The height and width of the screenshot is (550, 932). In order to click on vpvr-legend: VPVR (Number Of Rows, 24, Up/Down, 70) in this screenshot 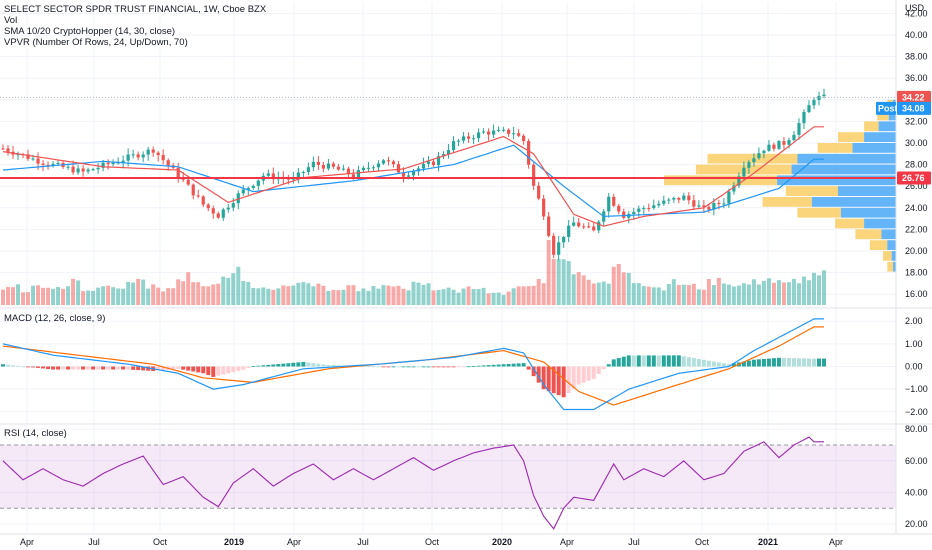, I will do `click(96, 42)`.